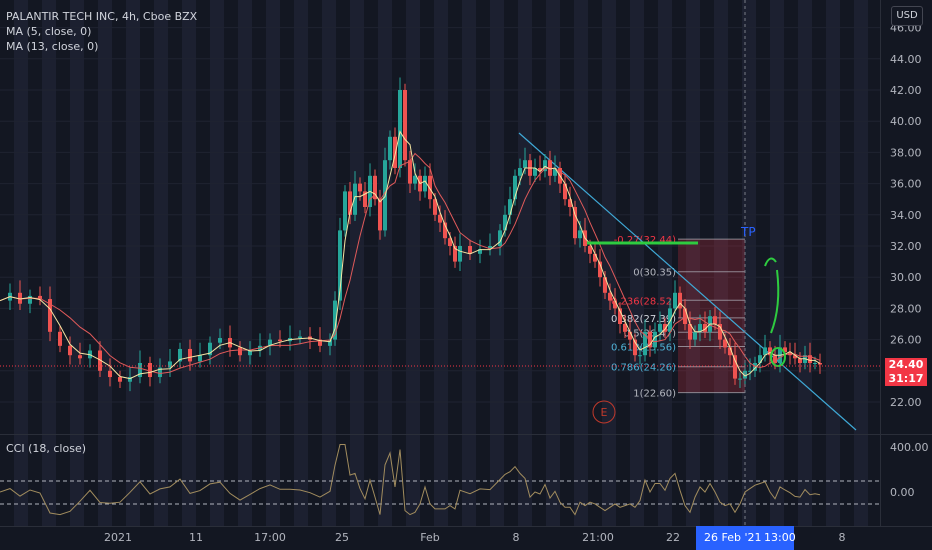 The width and height of the screenshot is (932, 550). I want to click on price-tick-label: 38.00, so click(906, 152).